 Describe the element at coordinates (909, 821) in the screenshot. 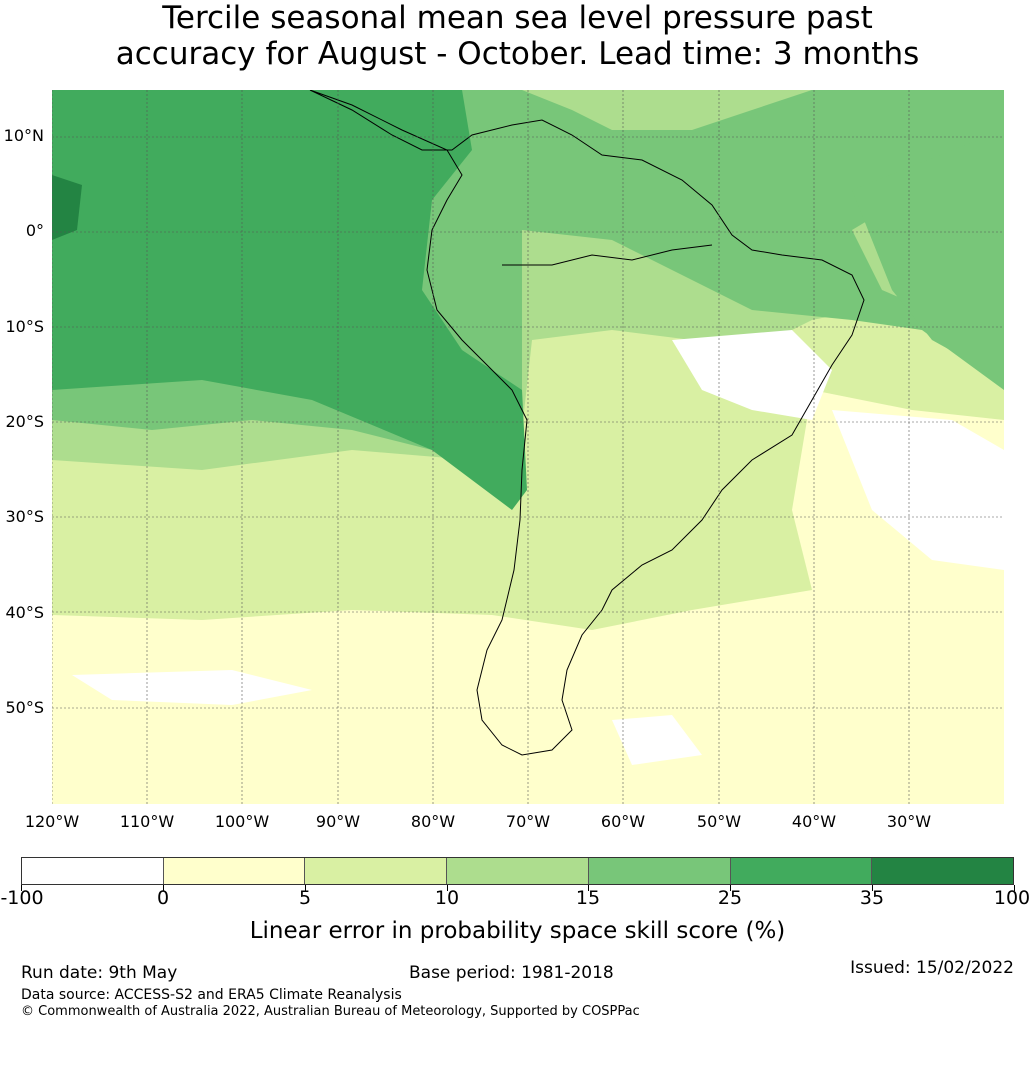

I see `lon-label-30w: 30°W` at that location.